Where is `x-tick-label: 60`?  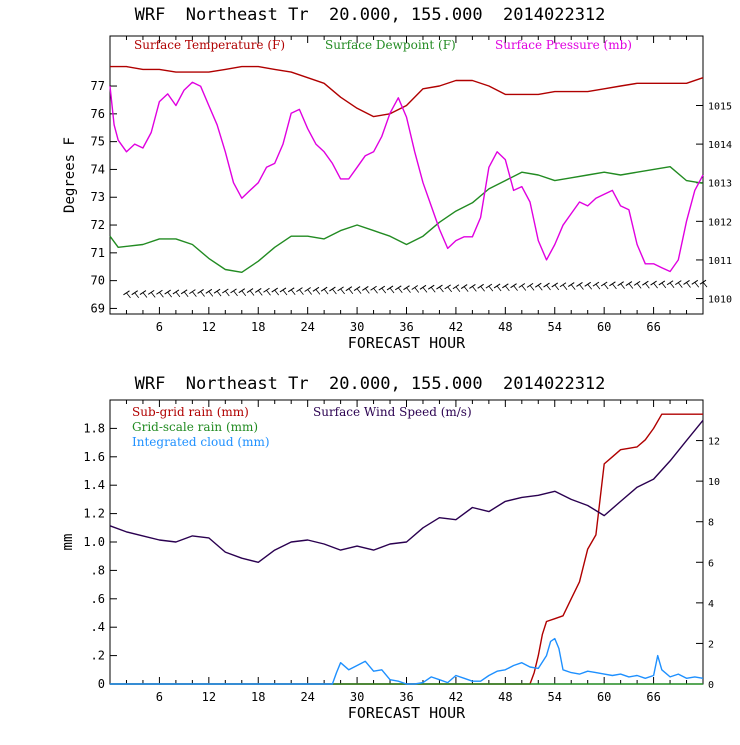 x-tick-label: 60 is located at coordinates (604, 327).